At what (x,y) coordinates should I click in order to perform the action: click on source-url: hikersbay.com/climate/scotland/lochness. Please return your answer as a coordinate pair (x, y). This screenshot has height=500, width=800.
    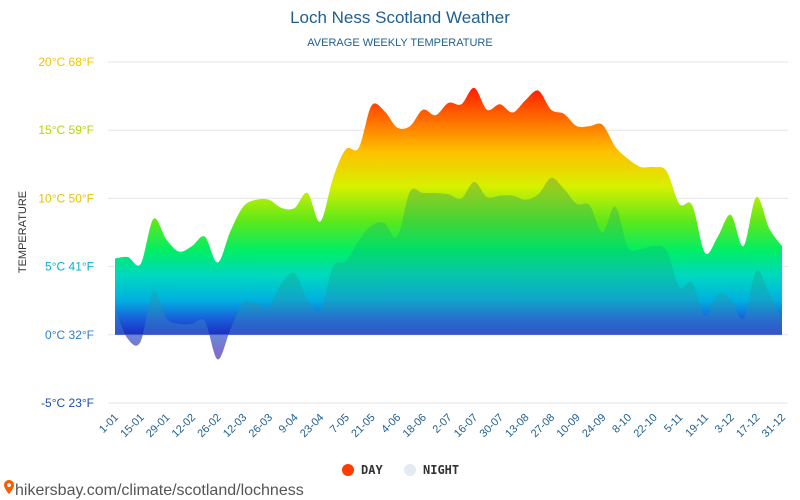
    Looking at the image, I should click on (159, 490).